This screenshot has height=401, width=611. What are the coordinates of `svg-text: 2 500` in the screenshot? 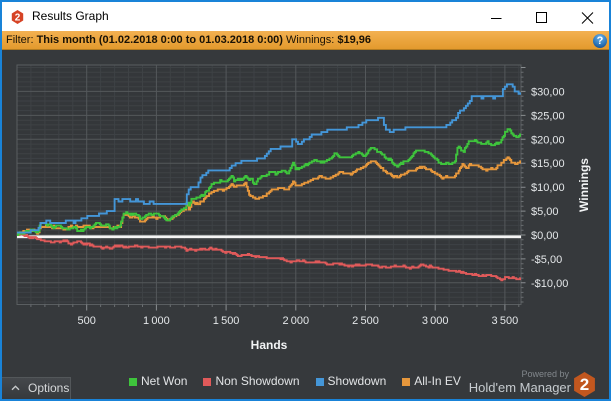 It's located at (365, 321).